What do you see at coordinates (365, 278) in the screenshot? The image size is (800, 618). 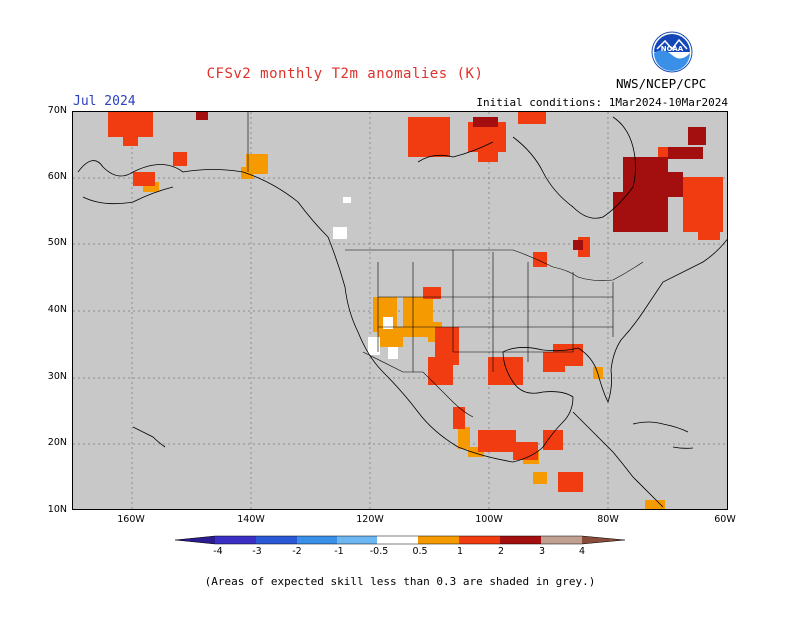 I see `anomaly-patches-white` at bounding box center [365, 278].